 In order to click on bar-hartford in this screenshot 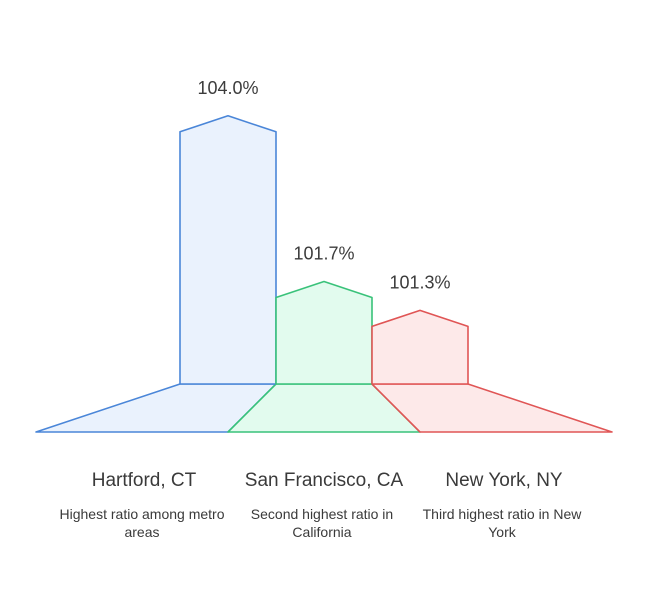, I will do `click(228, 249)`.